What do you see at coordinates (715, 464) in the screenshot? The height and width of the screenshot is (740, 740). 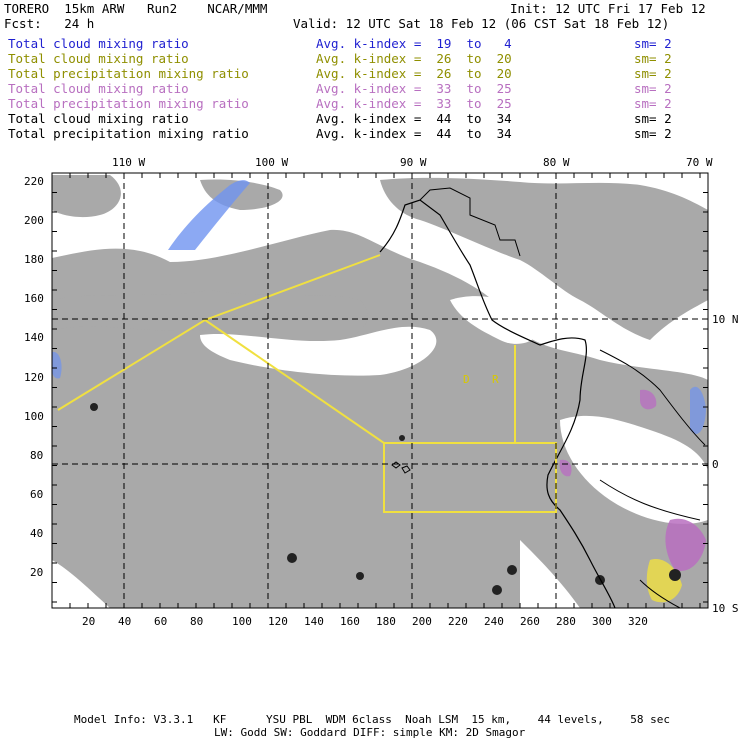 I see `lat-label: 0` at bounding box center [715, 464].